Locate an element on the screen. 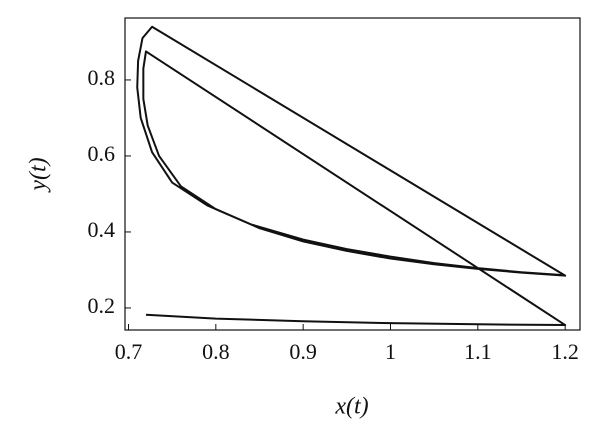 This screenshot has width=600, height=443. x-axis-title: x(t) is located at coordinates (351, 407).